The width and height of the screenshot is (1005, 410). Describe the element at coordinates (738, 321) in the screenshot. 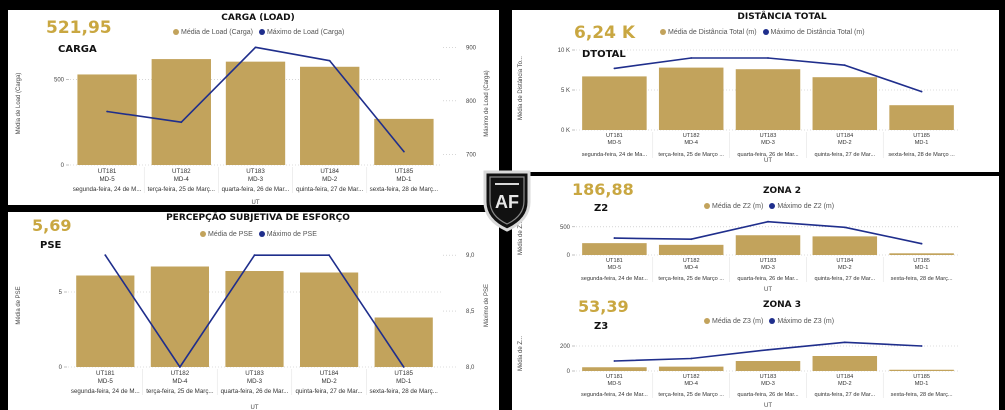

I see `z3-legend-avg: Média de Z3 (m)` at that location.